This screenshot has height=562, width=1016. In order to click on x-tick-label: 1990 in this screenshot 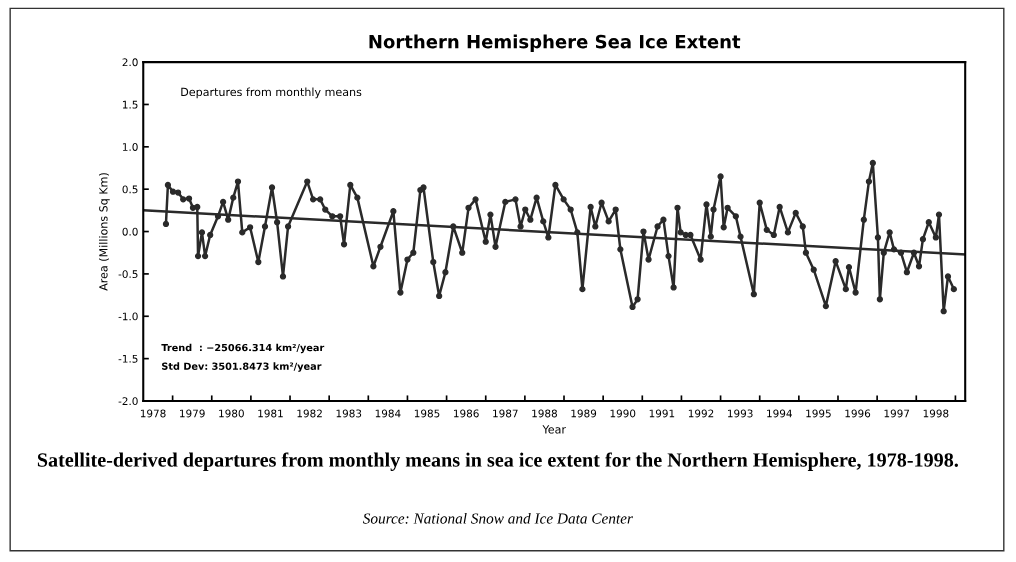, I will do `click(623, 413)`.